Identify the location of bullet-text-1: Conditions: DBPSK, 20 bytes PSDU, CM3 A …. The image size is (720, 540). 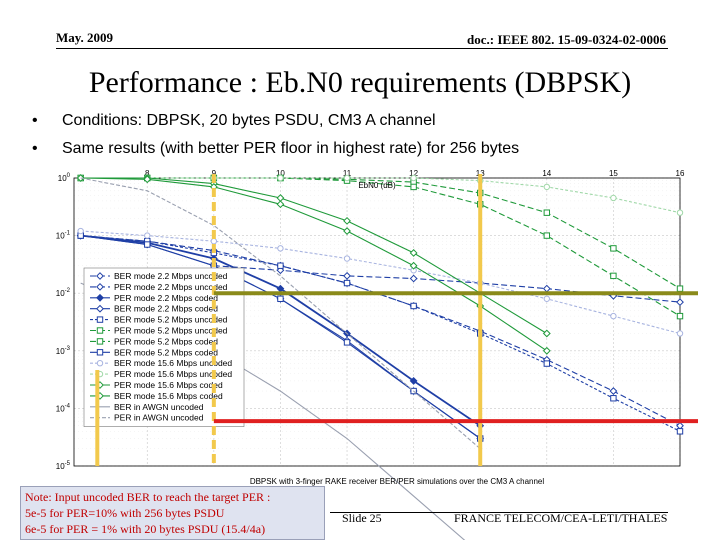
(249, 120).